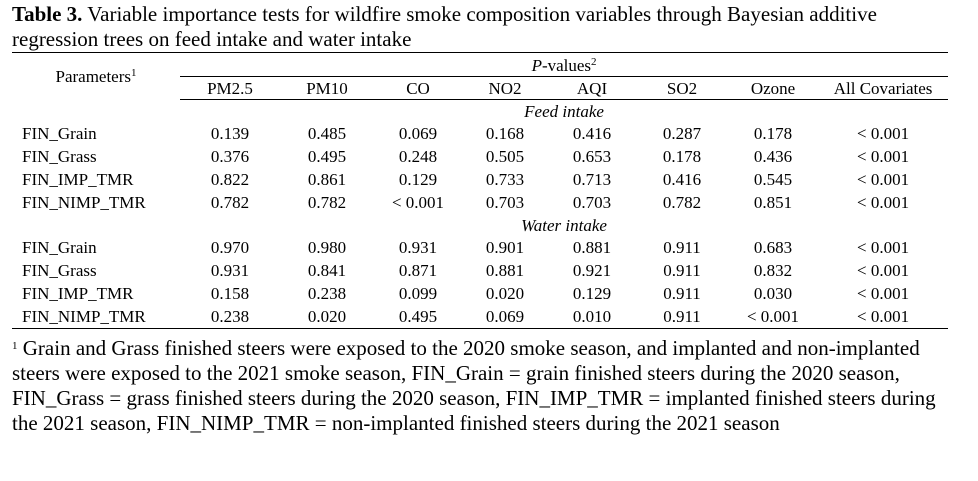 This screenshot has width=978, height=481. I want to click on pvalues-footnote-mark: 2, so click(594, 62).